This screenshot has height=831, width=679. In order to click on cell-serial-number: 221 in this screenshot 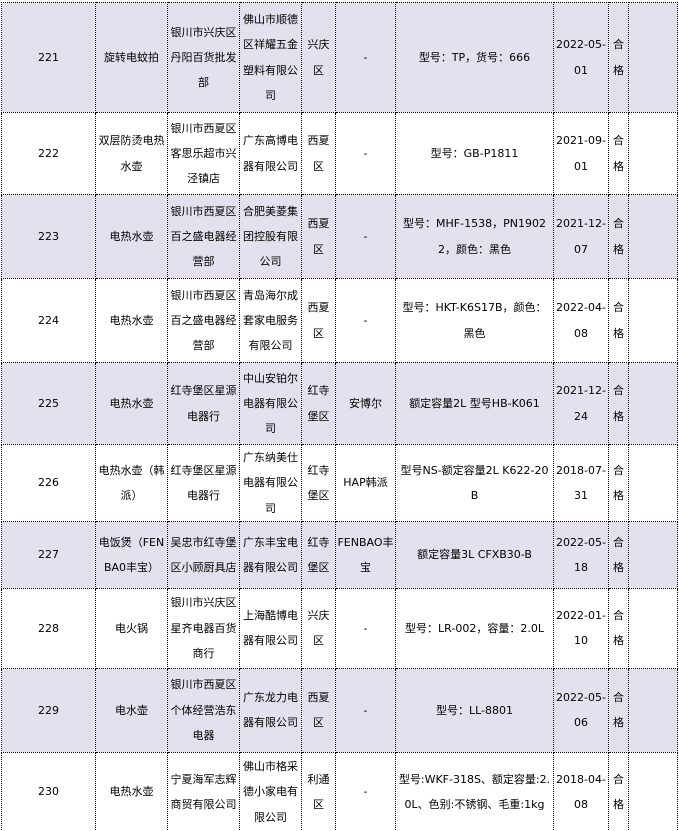, I will do `click(48, 57)`.